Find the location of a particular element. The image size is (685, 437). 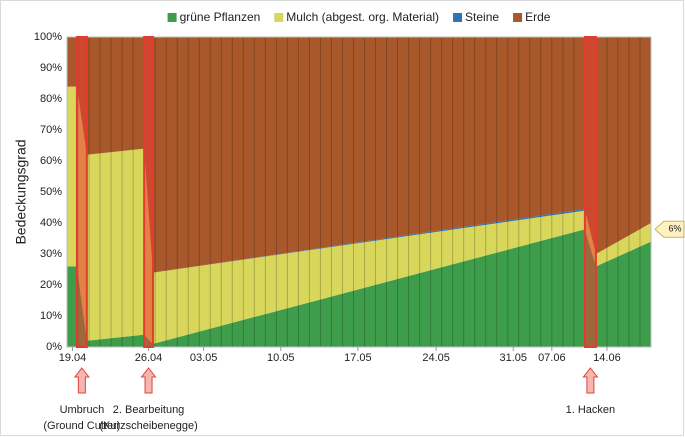

event-label: (Kurzscheibenegge) is located at coordinates (148, 426).